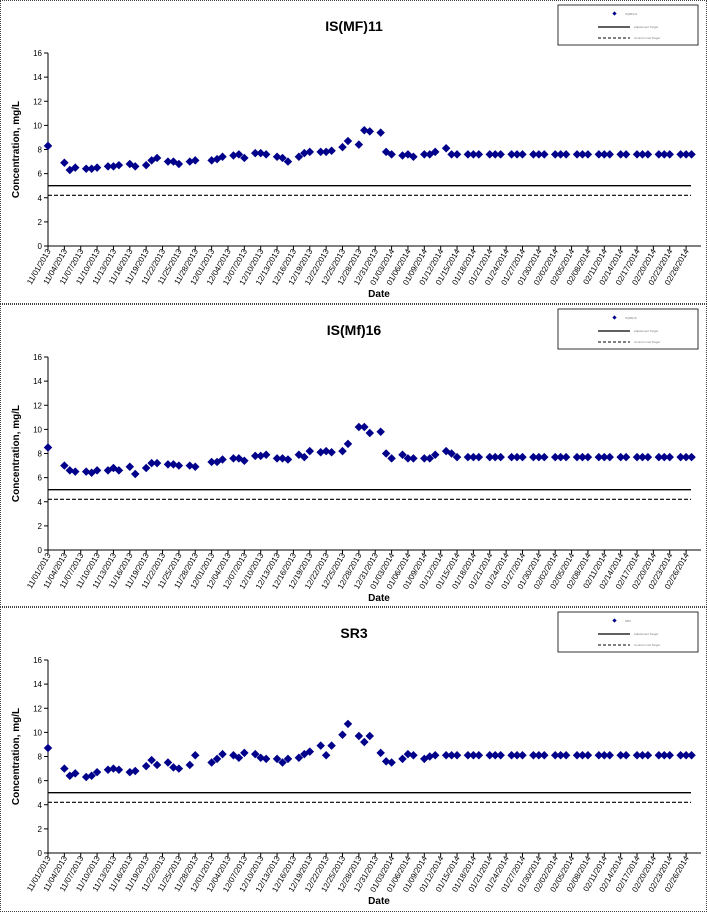 This screenshot has width=707, height=912. I want to click on y-tick-label: 6, so click(40, 174).